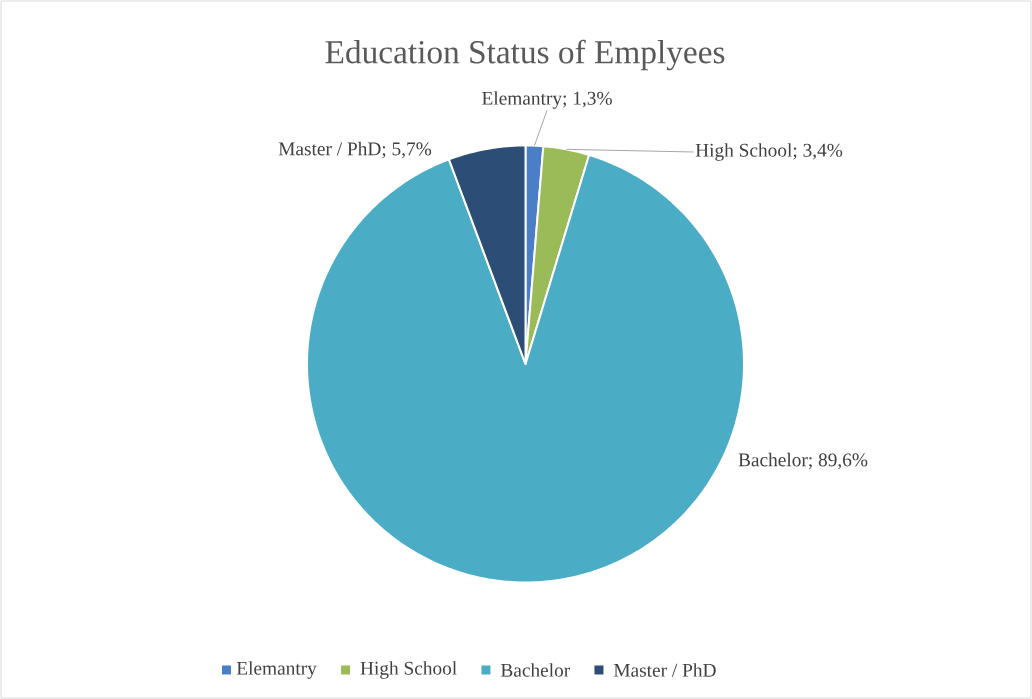 The image size is (1032, 699). What do you see at coordinates (769, 152) in the screenshot?
I see `data-label: High School; 3,4%` at bounding box center [769, 152].